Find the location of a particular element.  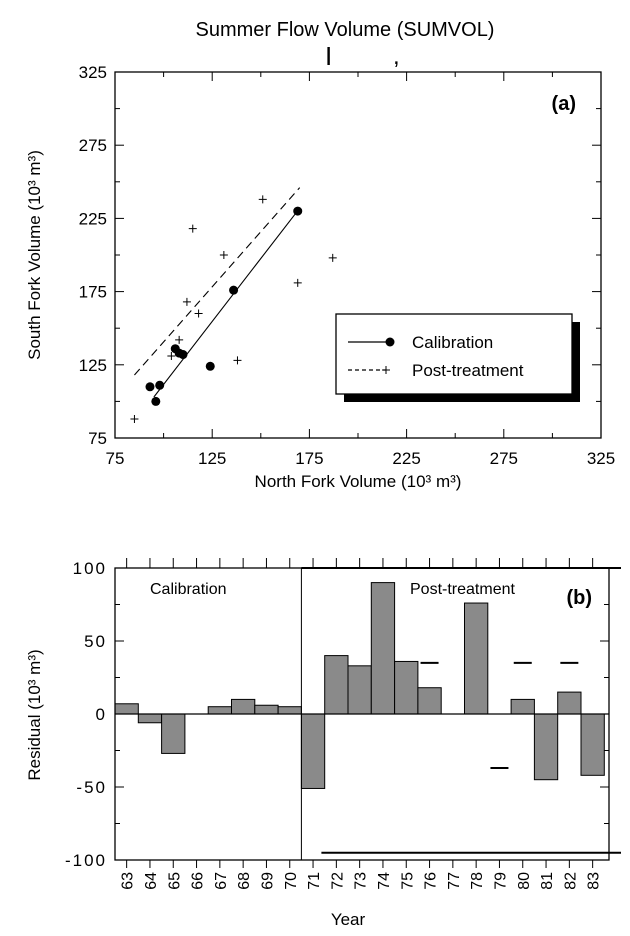

scatter-x-axis-label: North Fork Volume (10³ m³) is located at coordinates (358, 481).